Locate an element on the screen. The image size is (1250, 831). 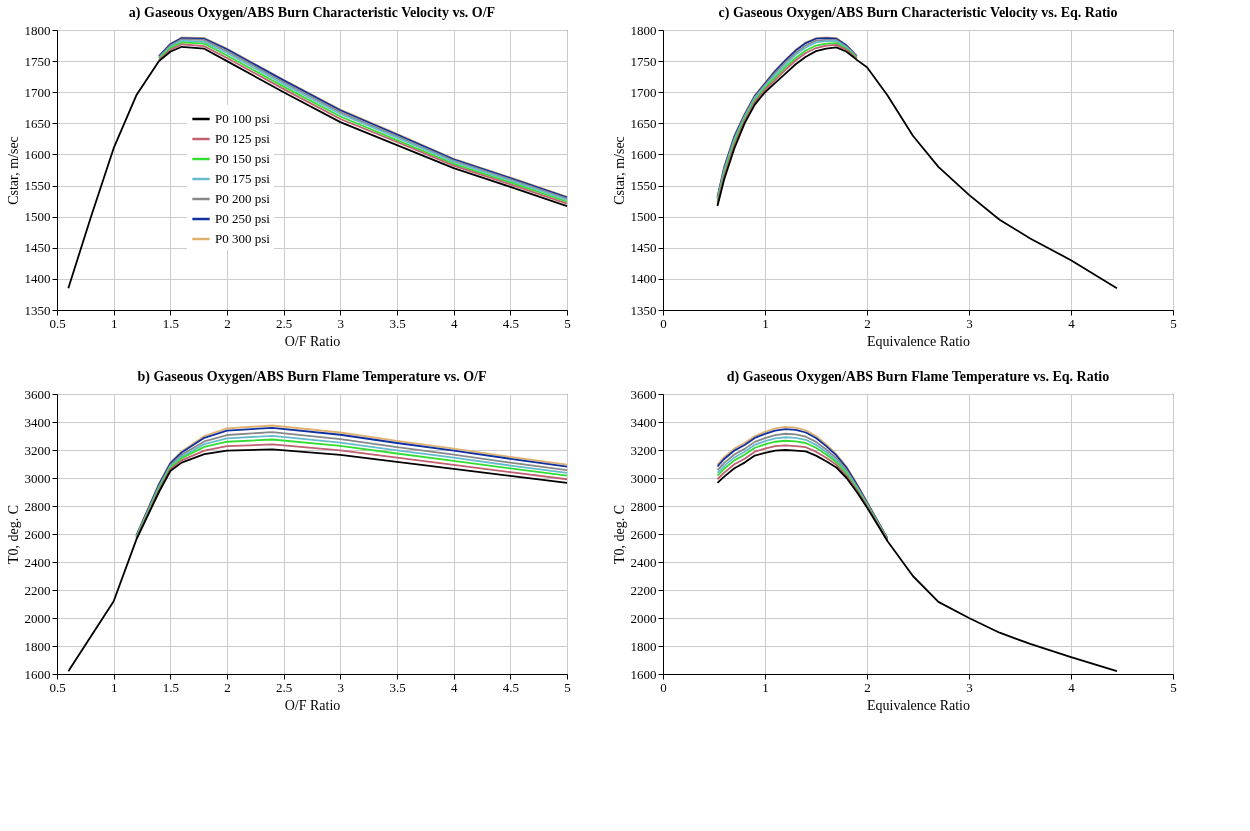
legend-label: P0 150 psi is located at coordinates (243, 158).